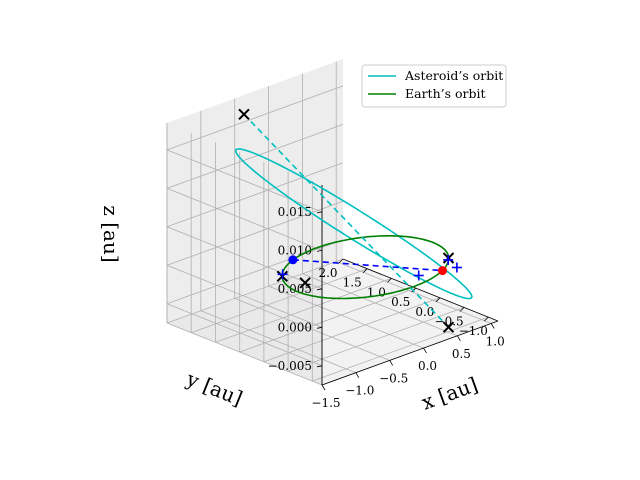  I want to click on x-tick-label: −0.5, so click(393, 378).